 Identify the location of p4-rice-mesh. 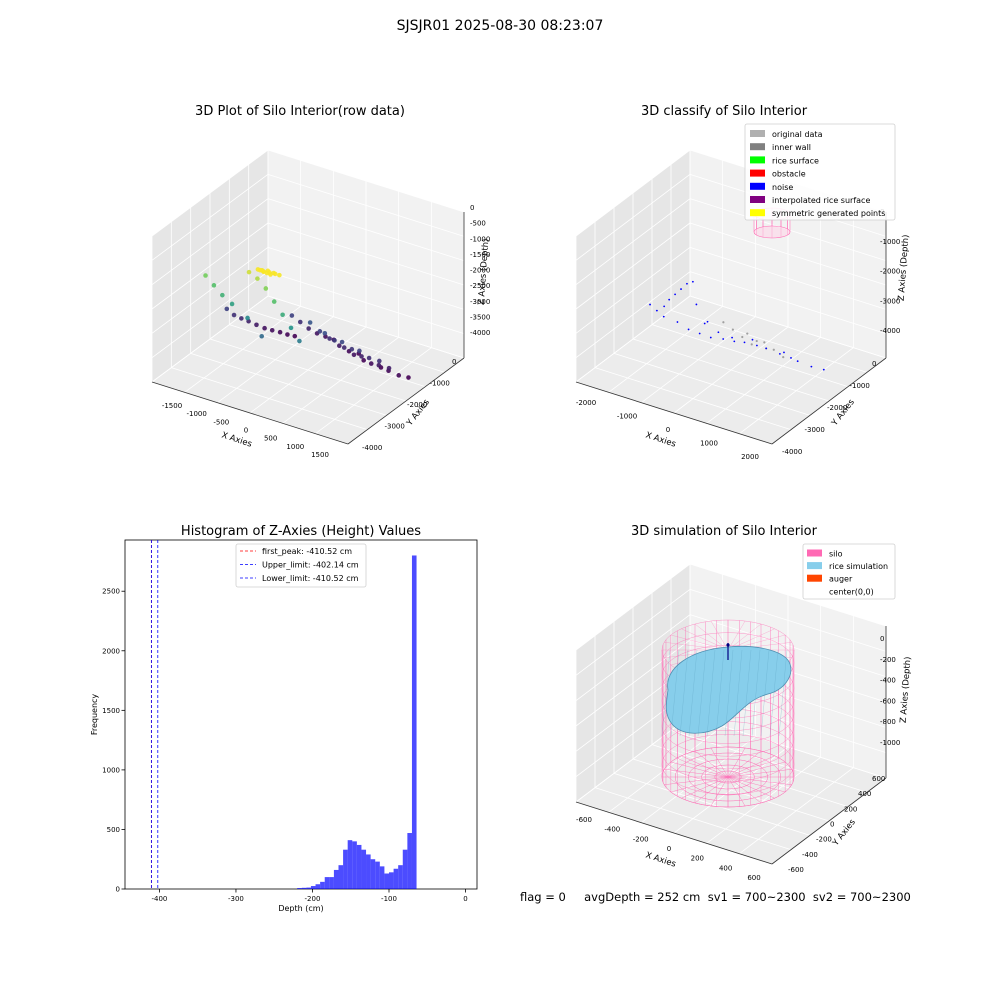
(724, 693).